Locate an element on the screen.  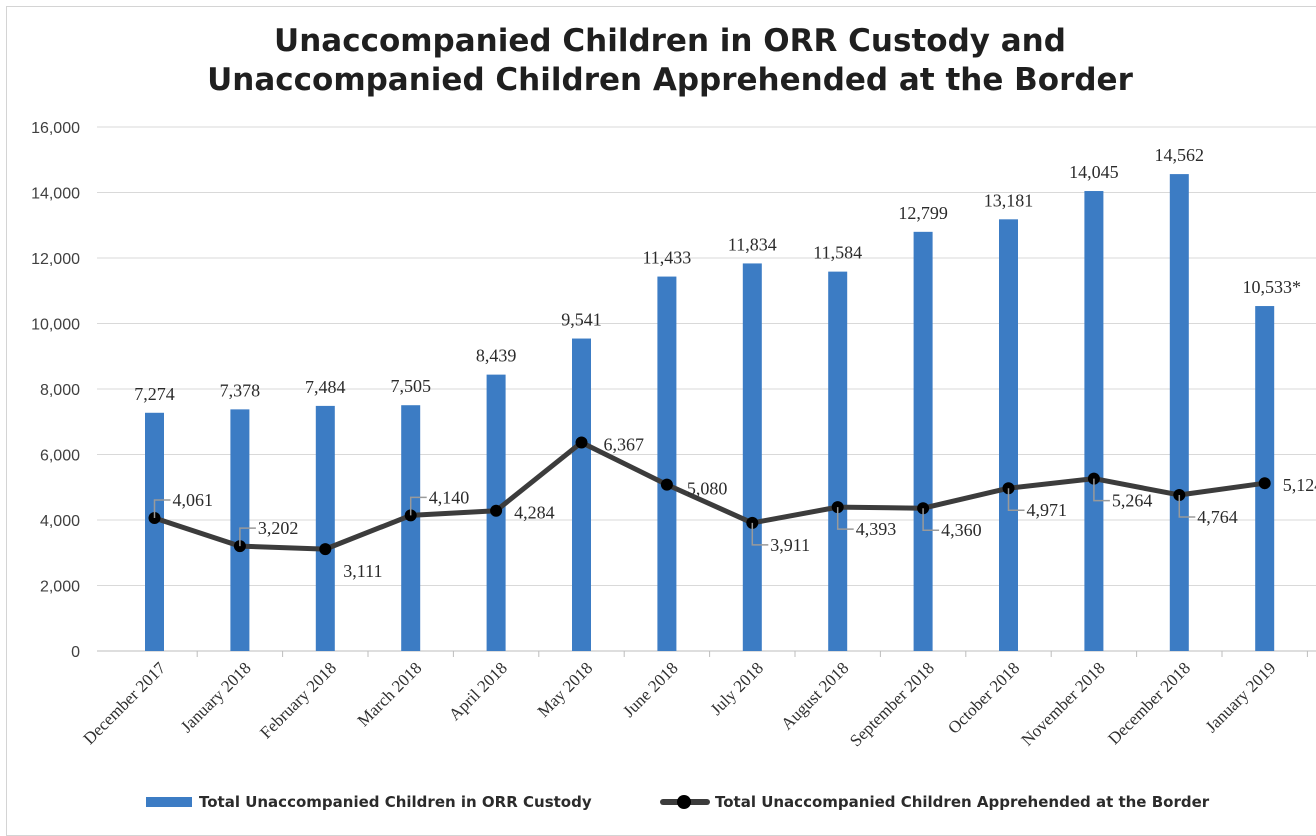
bar-data-label: 11,834 is located at coordinates (752, 244).